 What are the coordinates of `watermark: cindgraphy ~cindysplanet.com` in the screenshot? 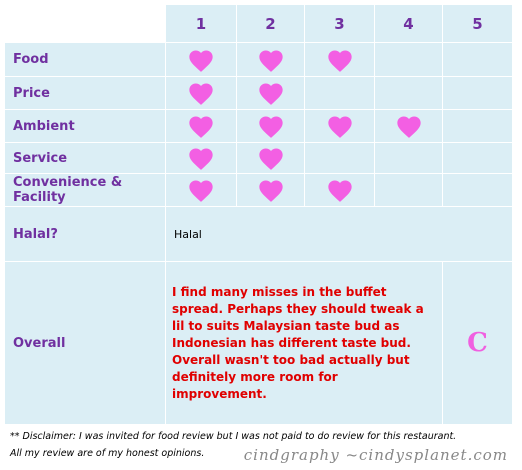 It's located at (375, 455).